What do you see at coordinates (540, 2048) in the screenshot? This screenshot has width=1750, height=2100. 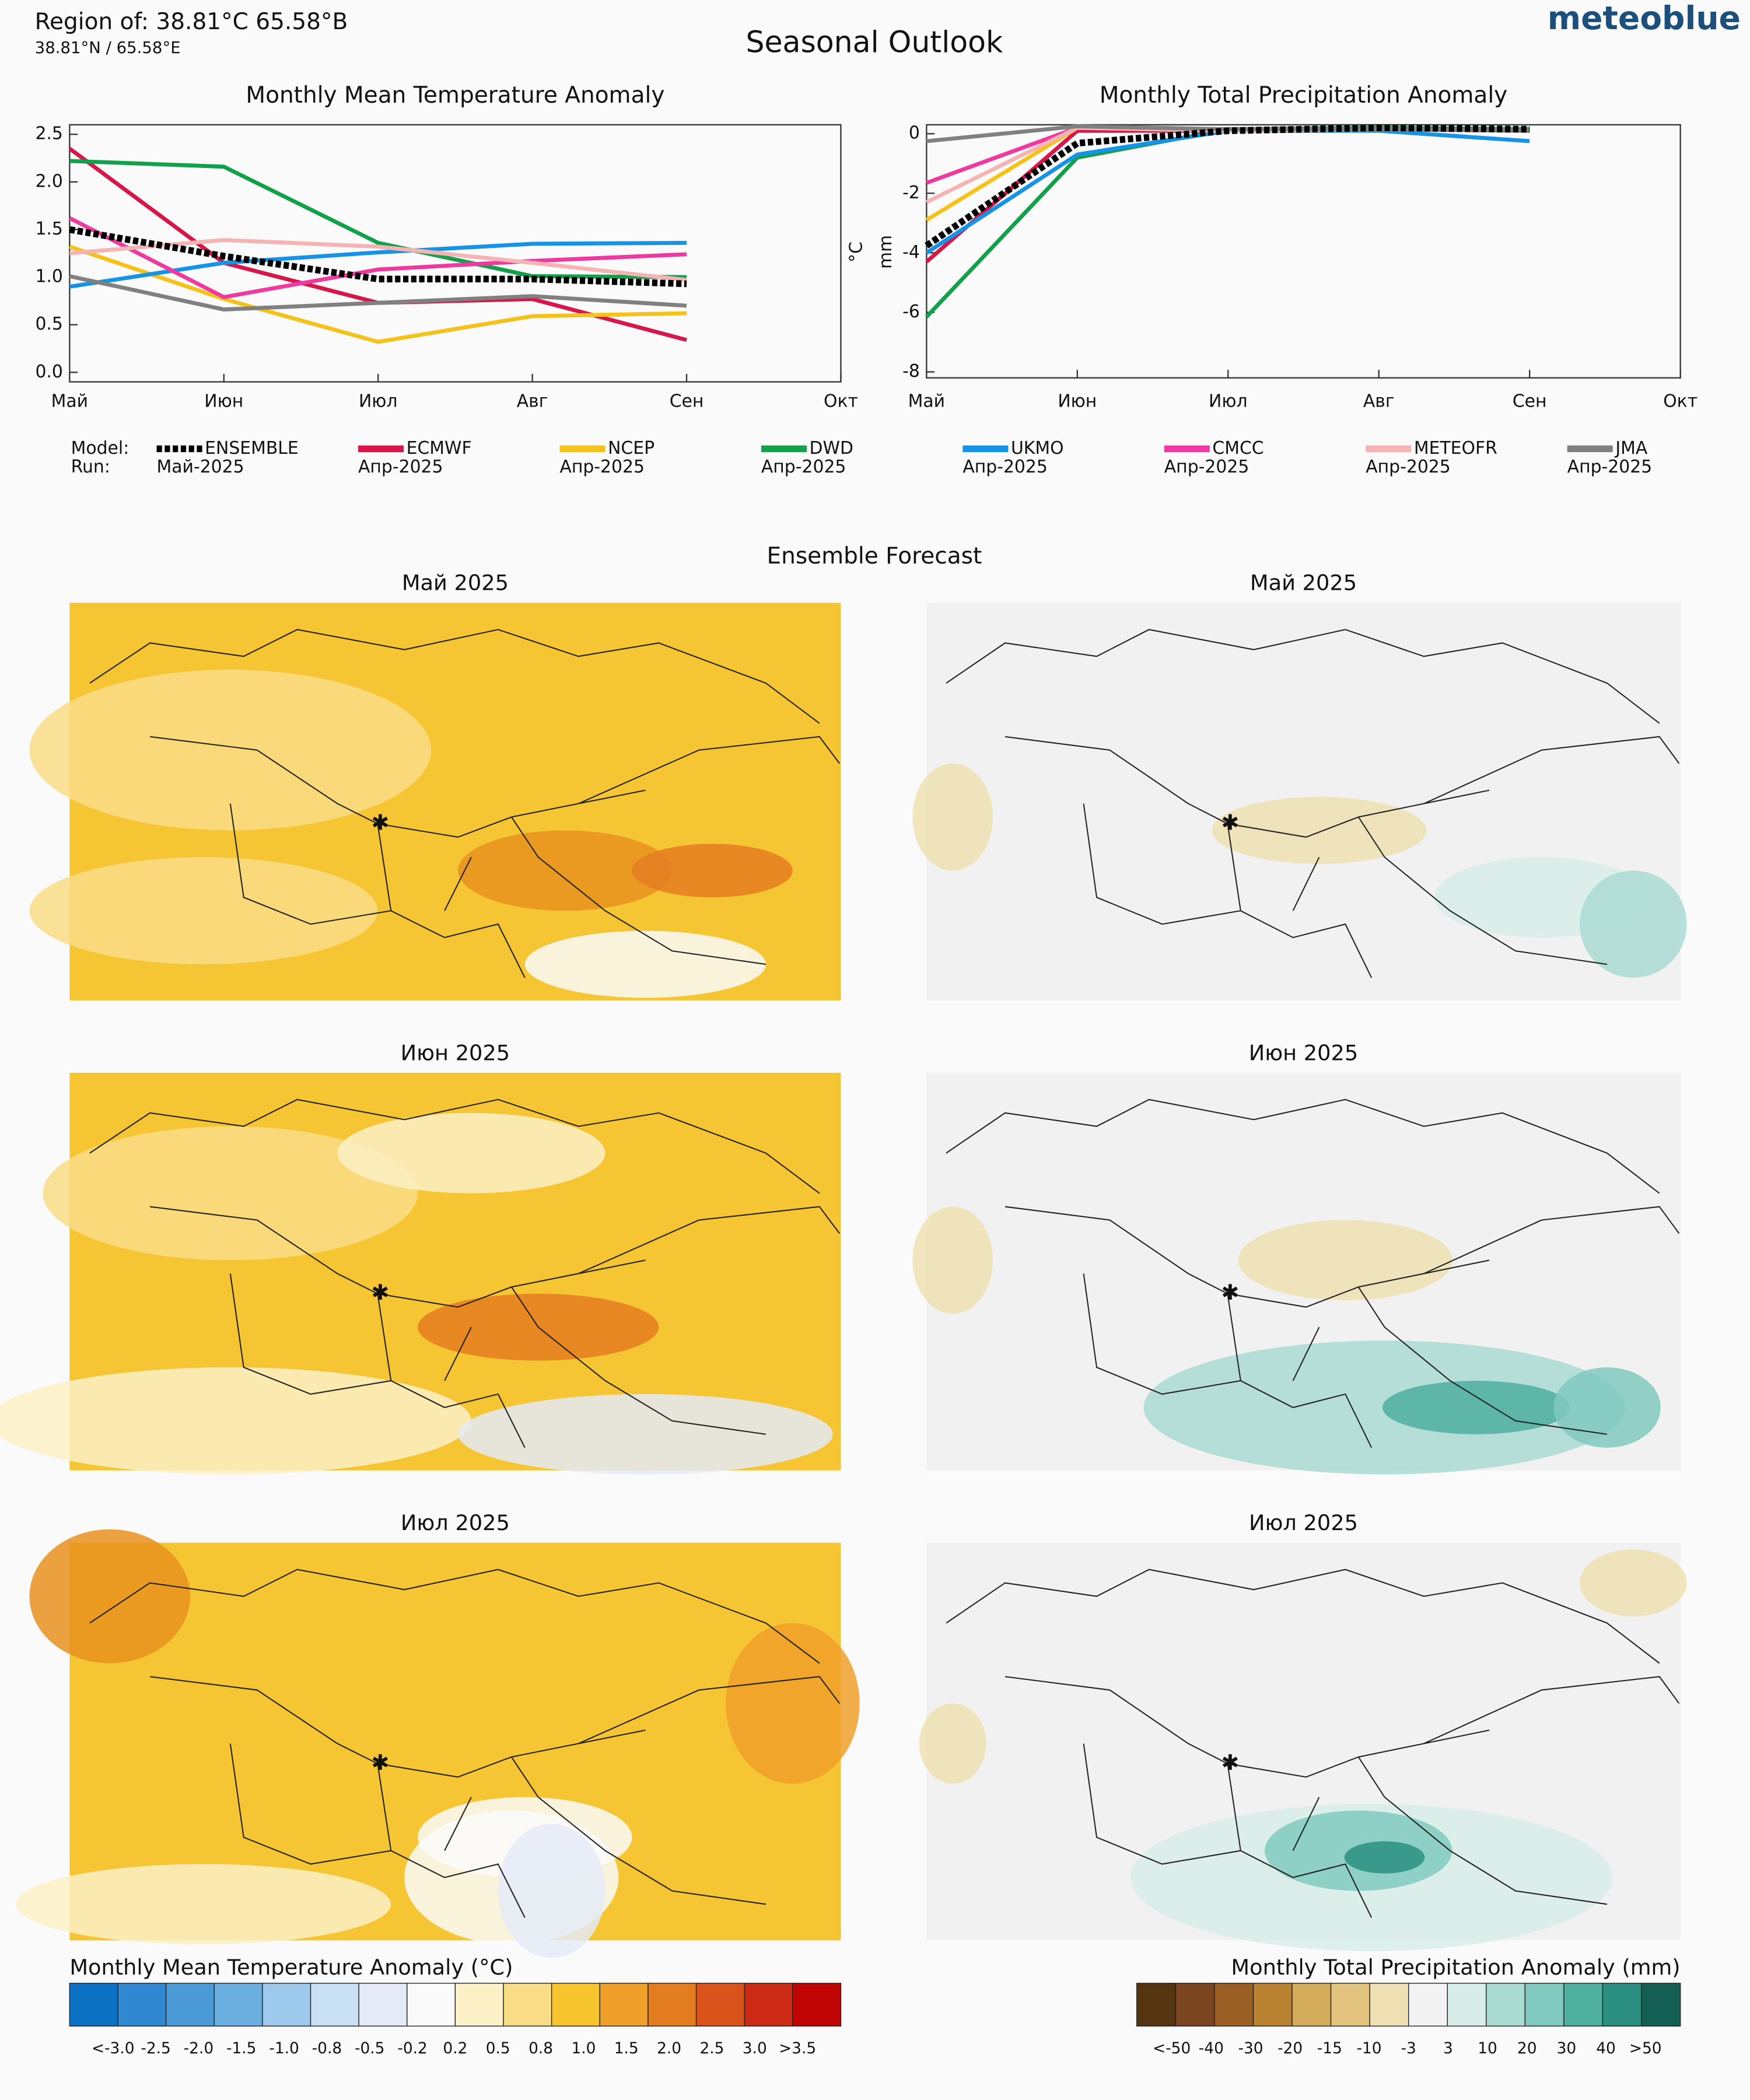 I see `colorbar-label: 0.8` at bounding box center [540, 2048].